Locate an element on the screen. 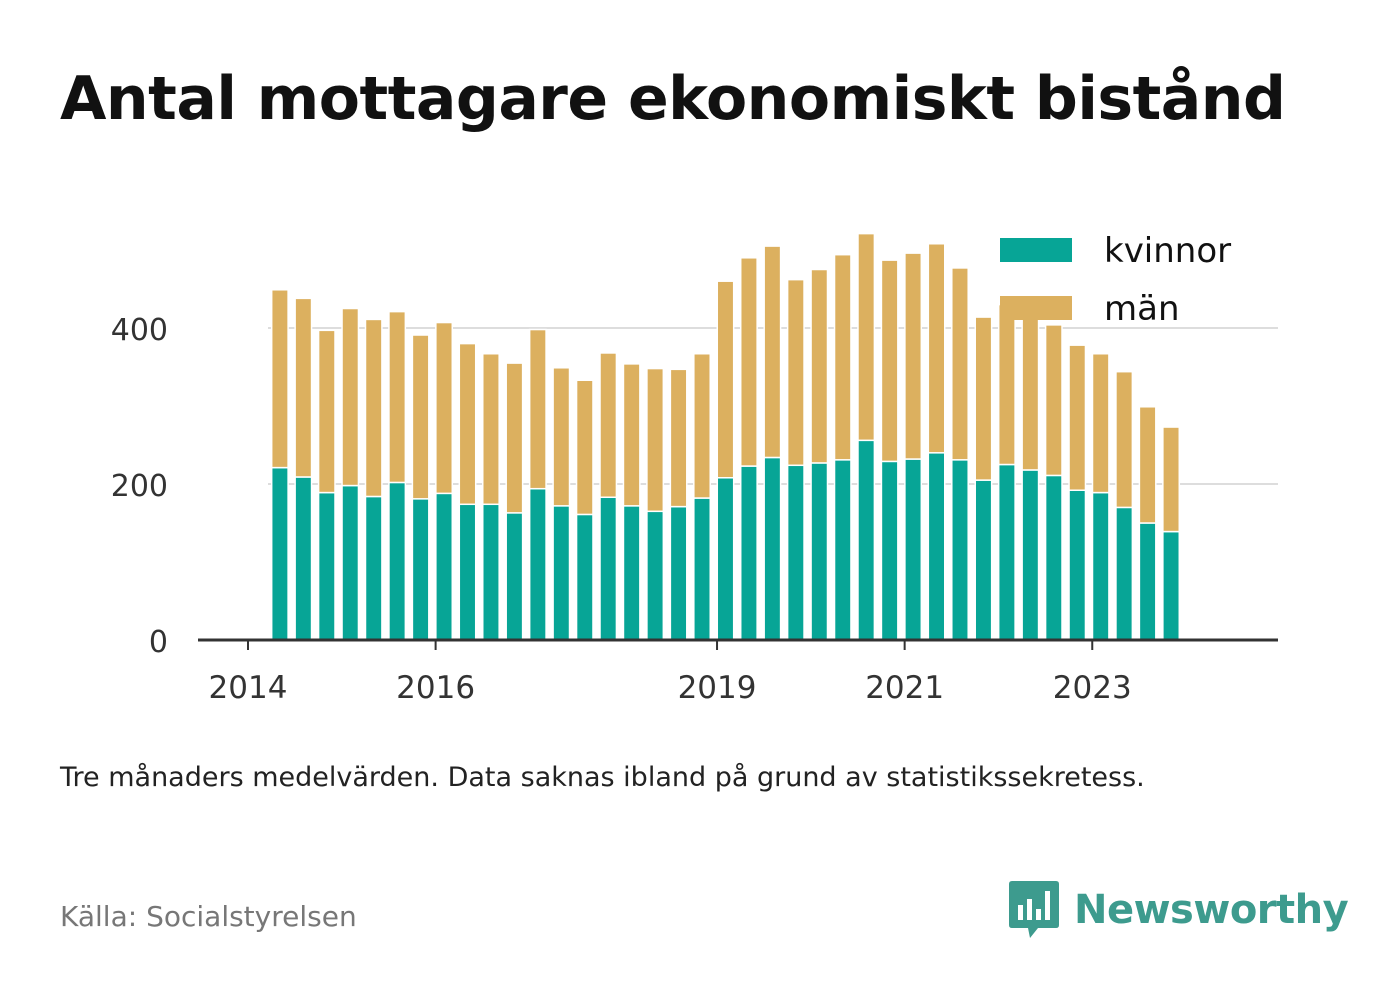  legend-label-kvinnor: kvinnor is located at coordinates (1167, 251).